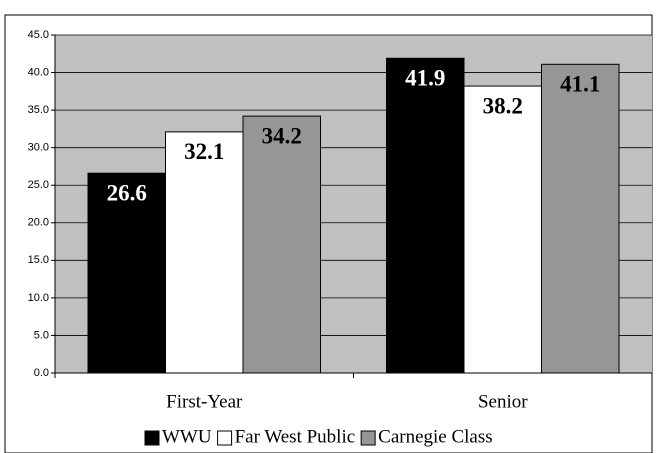 The height and width of the screenshot is (453, 658). I want to click on y-tick-label: 30.0, so click(38, 148).